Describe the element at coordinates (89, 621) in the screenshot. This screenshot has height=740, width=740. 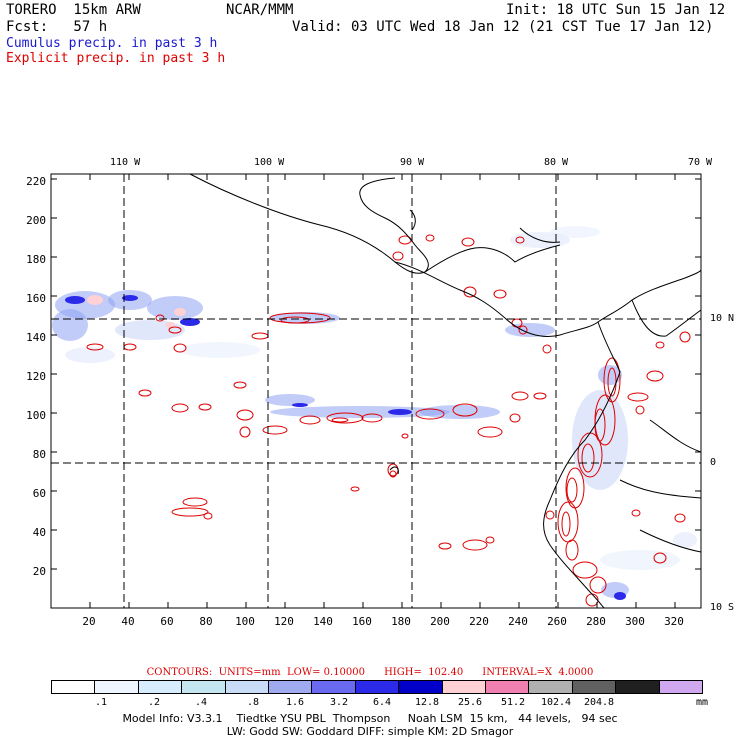
I see `x-tick-label: 20` at that location.